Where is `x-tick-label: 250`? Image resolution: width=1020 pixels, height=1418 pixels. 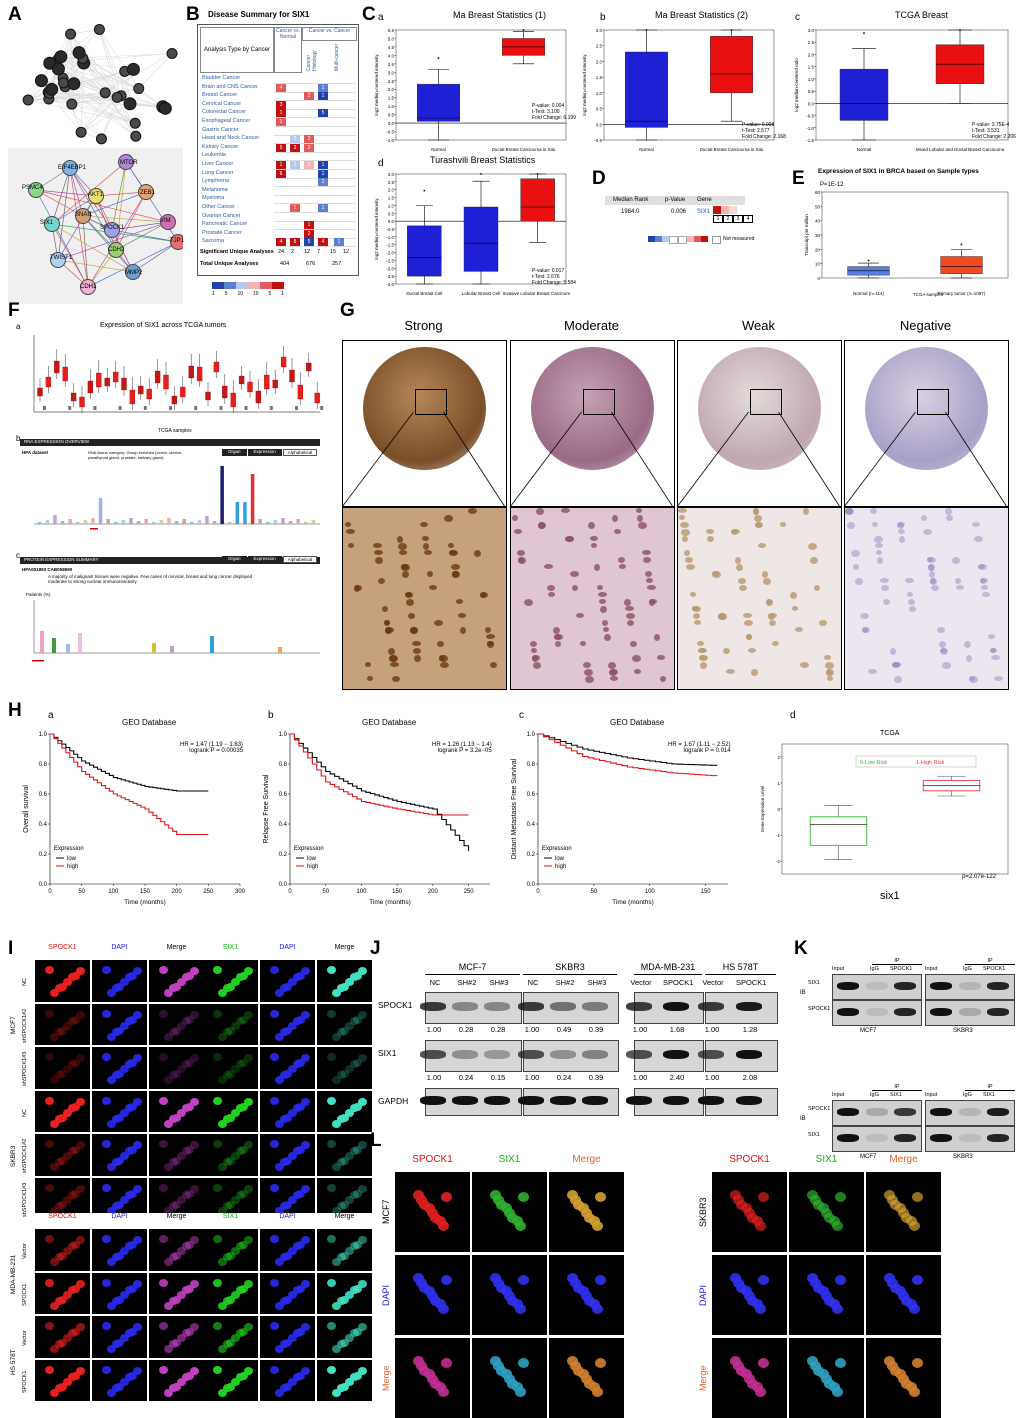
x-tick-label: 250 is located at coordinates (469, 892).